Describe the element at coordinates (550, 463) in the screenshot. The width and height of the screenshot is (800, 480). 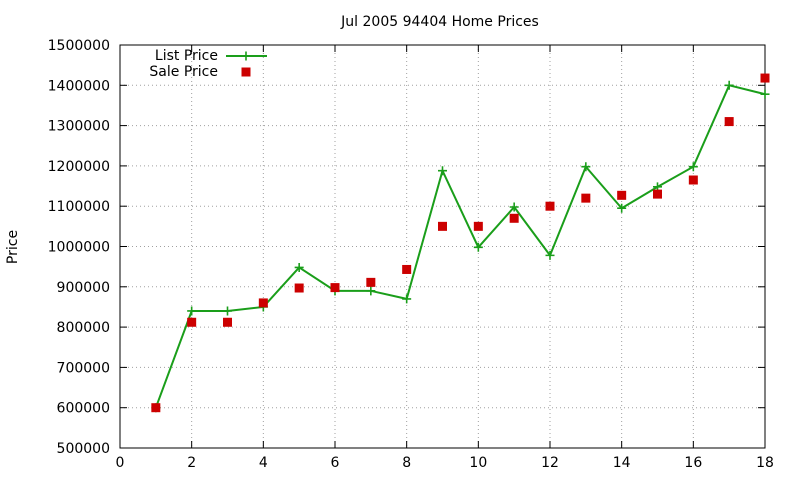
I see `x-tick-label: 12` at that location.